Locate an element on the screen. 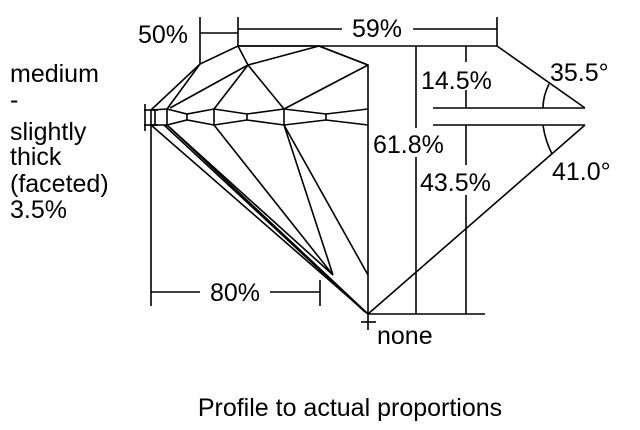  girdle-label-line: medium is located at coordinates (54, 74).